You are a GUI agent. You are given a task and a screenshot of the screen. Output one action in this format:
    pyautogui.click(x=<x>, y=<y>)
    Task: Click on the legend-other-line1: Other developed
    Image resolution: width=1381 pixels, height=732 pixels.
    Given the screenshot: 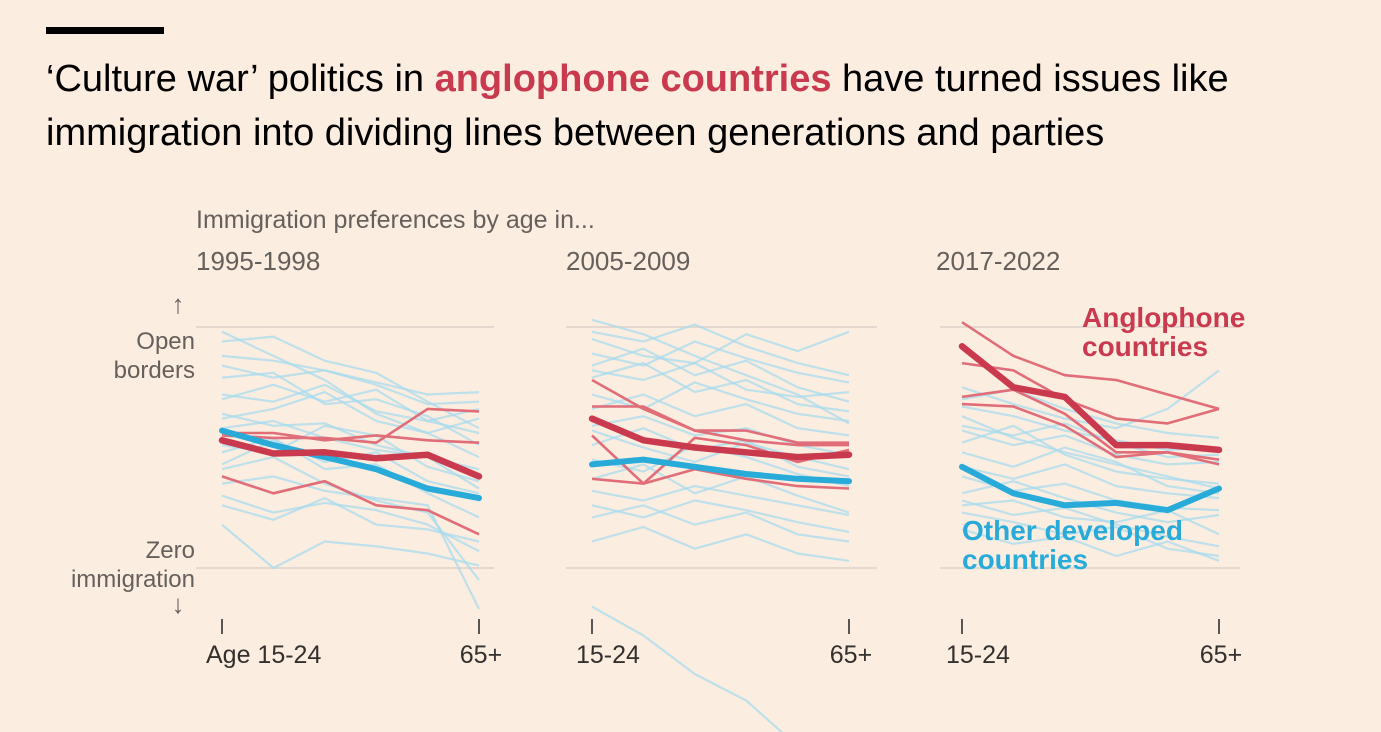 What is the action you would take?
    pyautogui.click(x=1072, y=530)
    